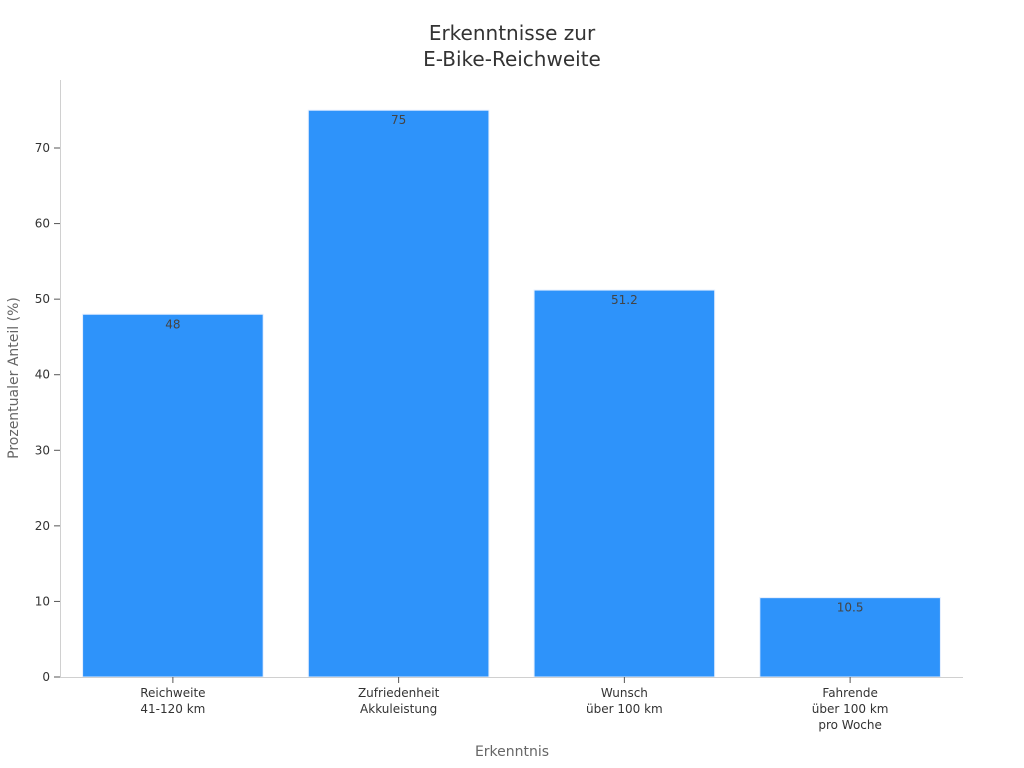 This screenshot has height=768, width=1024. I want to click on x-tick-label-3-line-0: Fahrende, so click(849, 693).